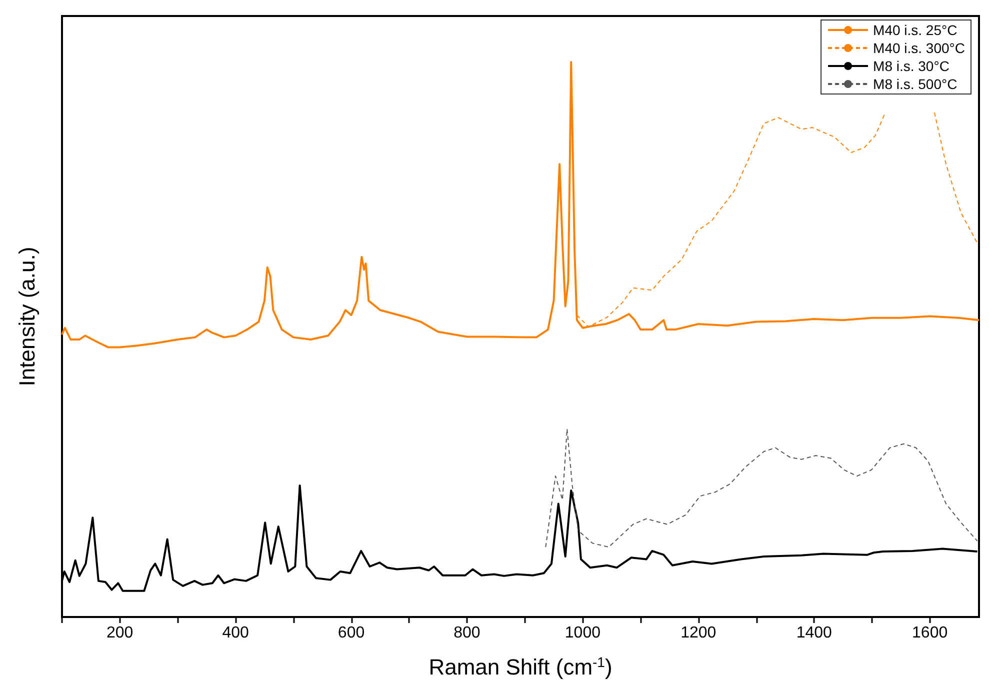 The image size is (989, 696). What do you see at coordinates (698, 633) in the screenshot?
I see `x-tick-label: 1200` at bounding box center [698, 633].